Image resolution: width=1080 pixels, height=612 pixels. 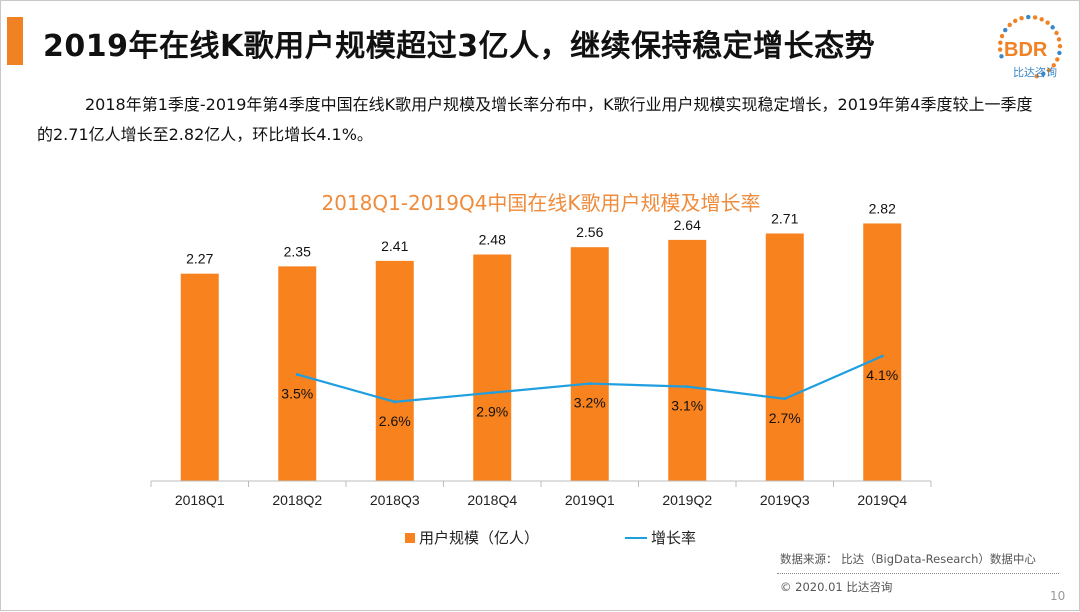 I want to click on bar-2018Q1, so click(x=199, y=377).